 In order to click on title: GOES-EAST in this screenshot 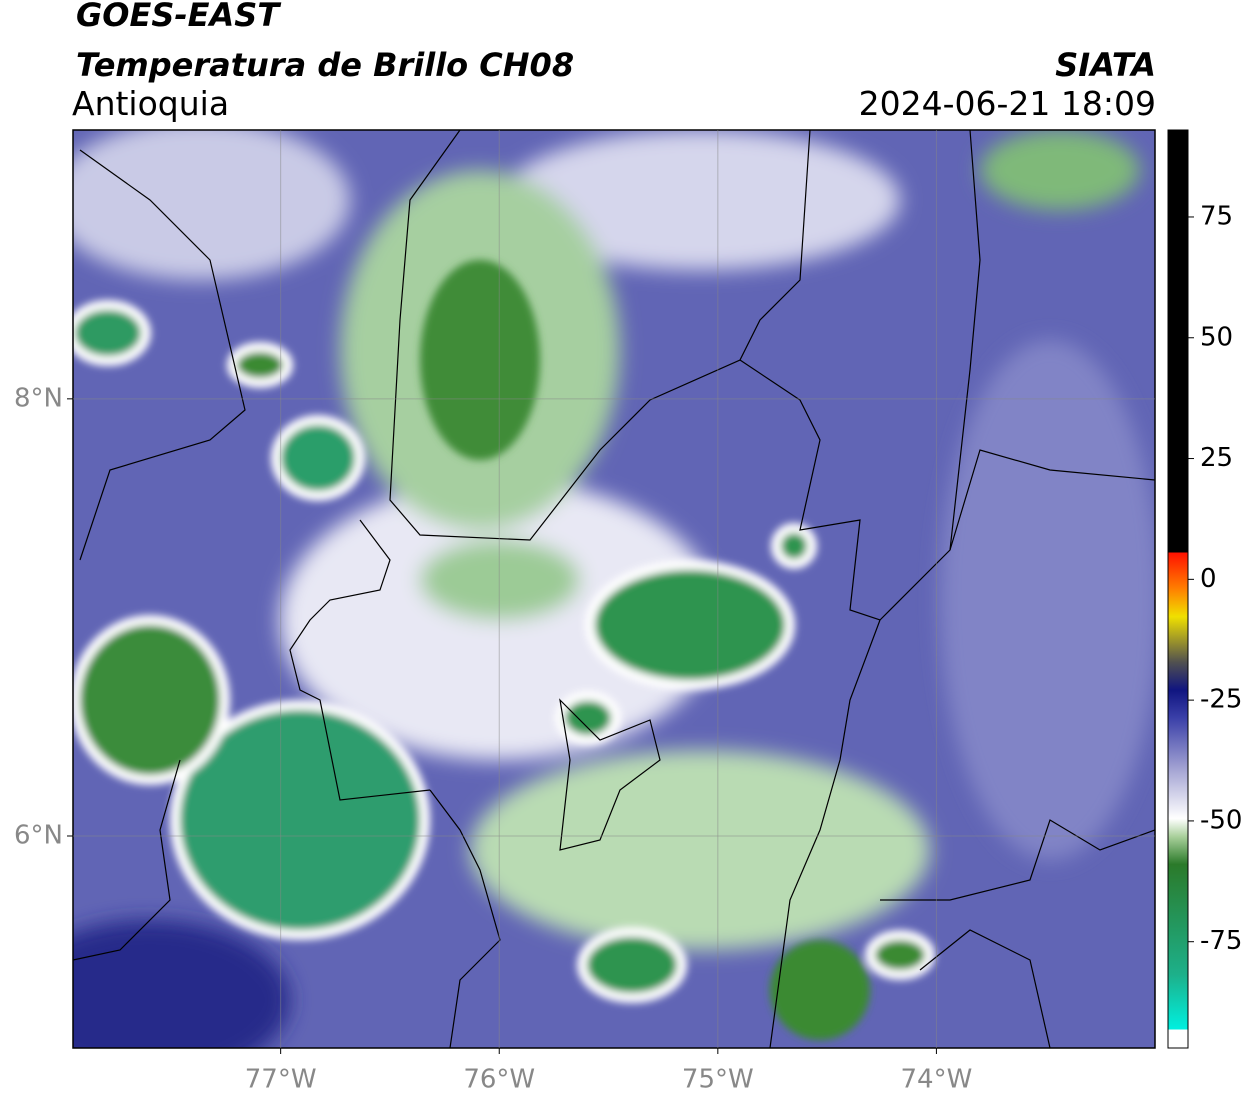, I will do `click(178, 17)`.